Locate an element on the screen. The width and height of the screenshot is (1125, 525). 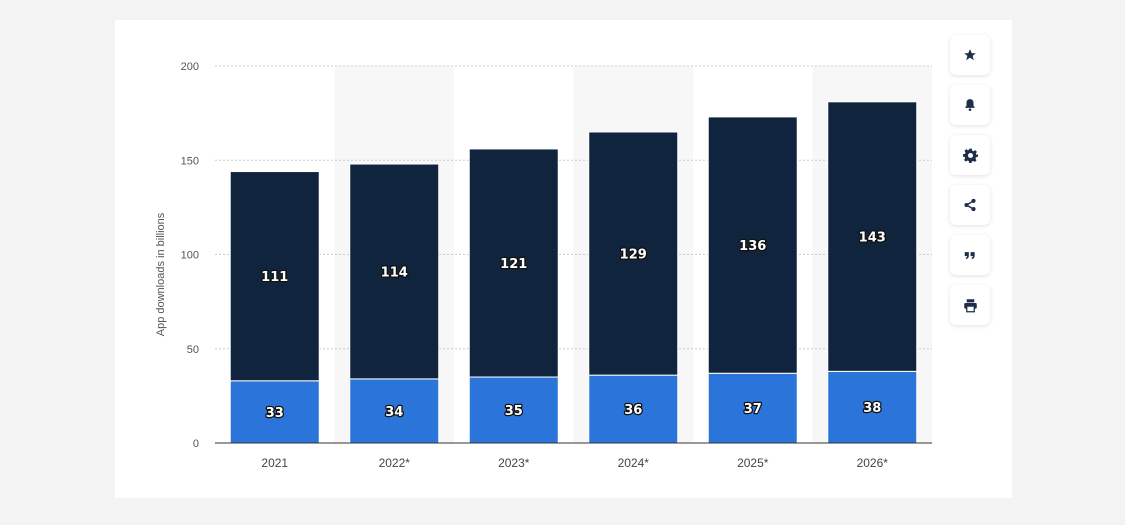
share-button is located at coordinates (970, 205).